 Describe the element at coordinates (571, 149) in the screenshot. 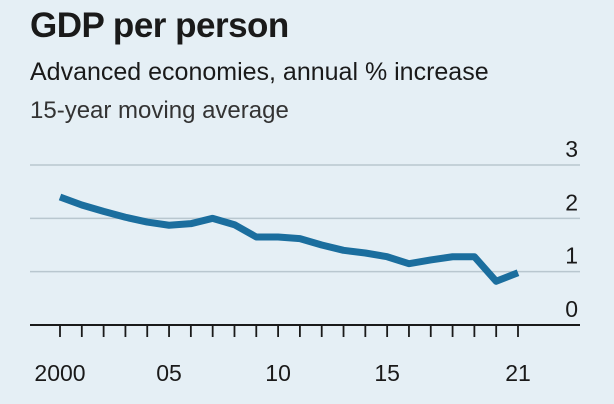

I see `y-tick-label: 3` at that location.